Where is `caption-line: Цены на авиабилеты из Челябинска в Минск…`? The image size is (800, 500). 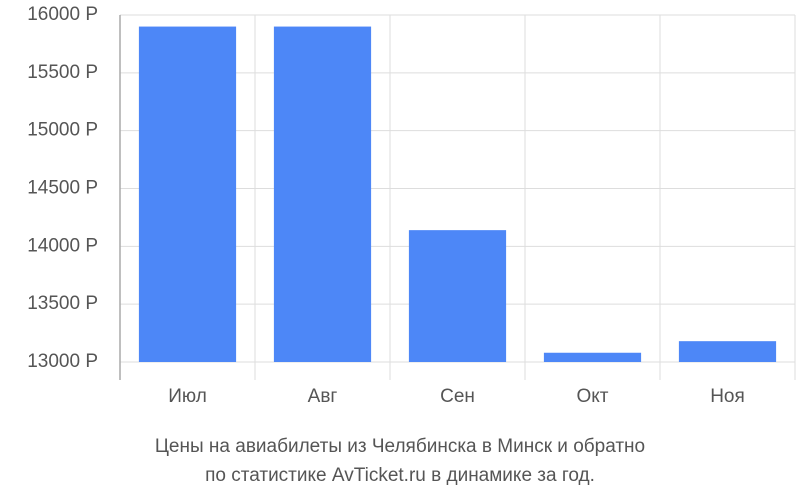 caption-line: Цены на авиабилеты из Челябинска в Минск… is located at coordinates (400, 446).